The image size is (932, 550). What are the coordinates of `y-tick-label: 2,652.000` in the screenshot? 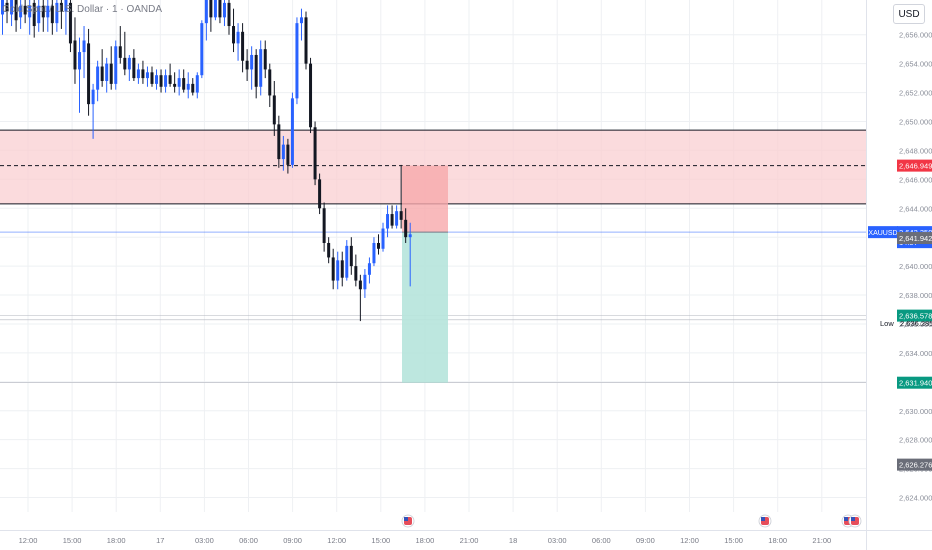 It's located at (915, 93).